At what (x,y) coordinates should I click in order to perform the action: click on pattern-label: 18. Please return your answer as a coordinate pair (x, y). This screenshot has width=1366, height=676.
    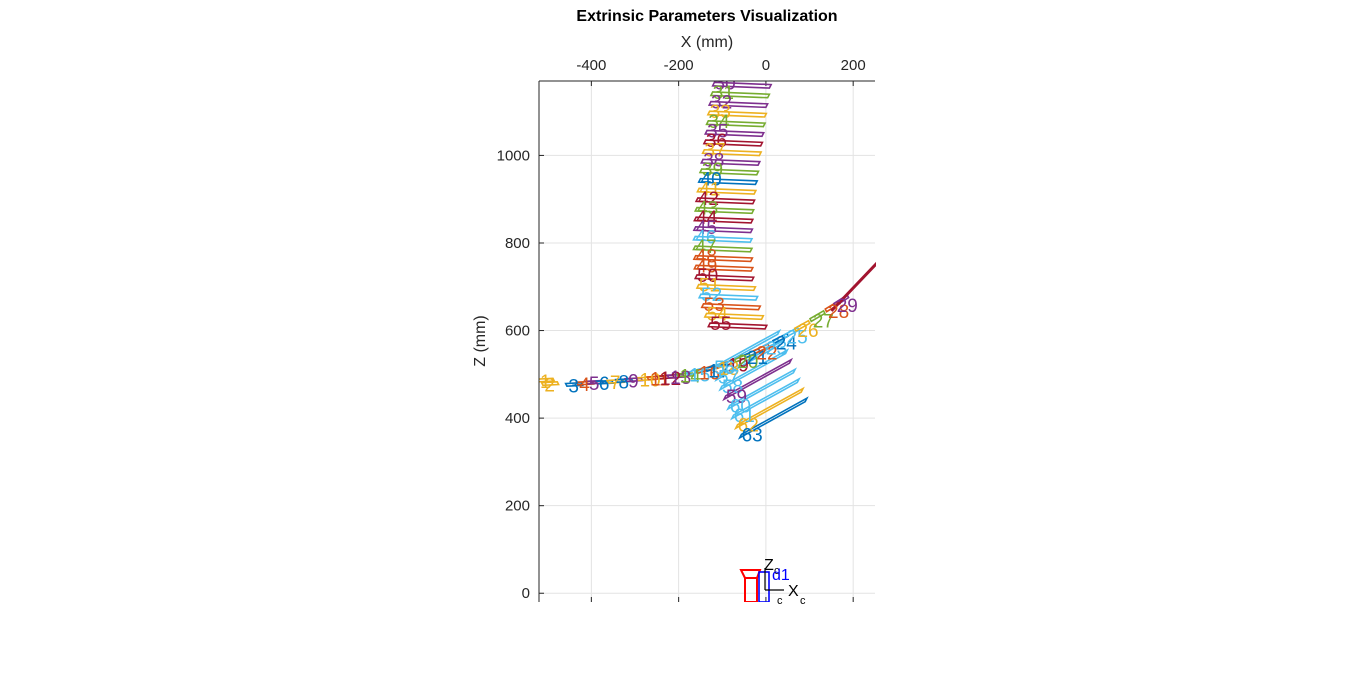
    Looking at the image, I should click on (728, 369).